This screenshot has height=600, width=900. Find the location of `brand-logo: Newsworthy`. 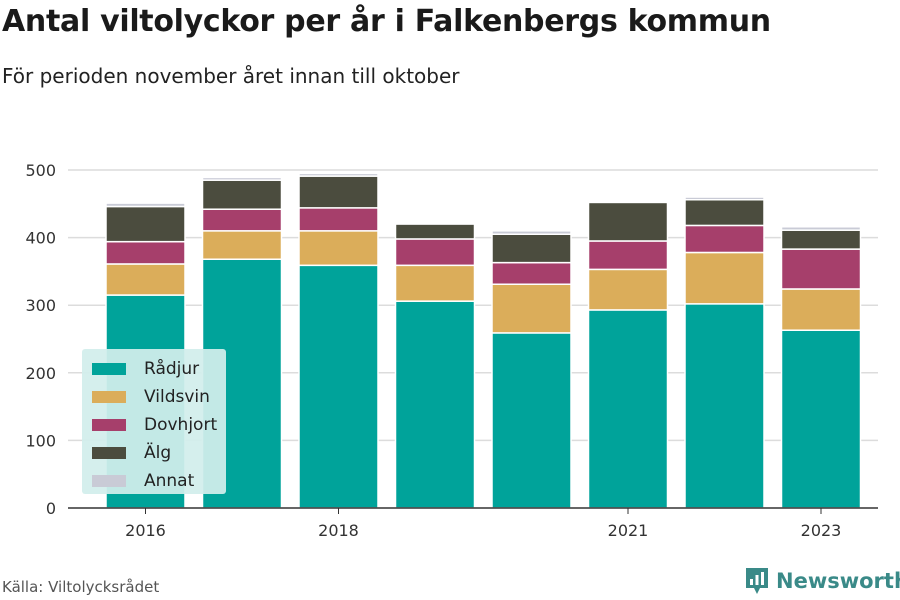

brand-logo: Newsworthy is located at coordinates (822, 581).